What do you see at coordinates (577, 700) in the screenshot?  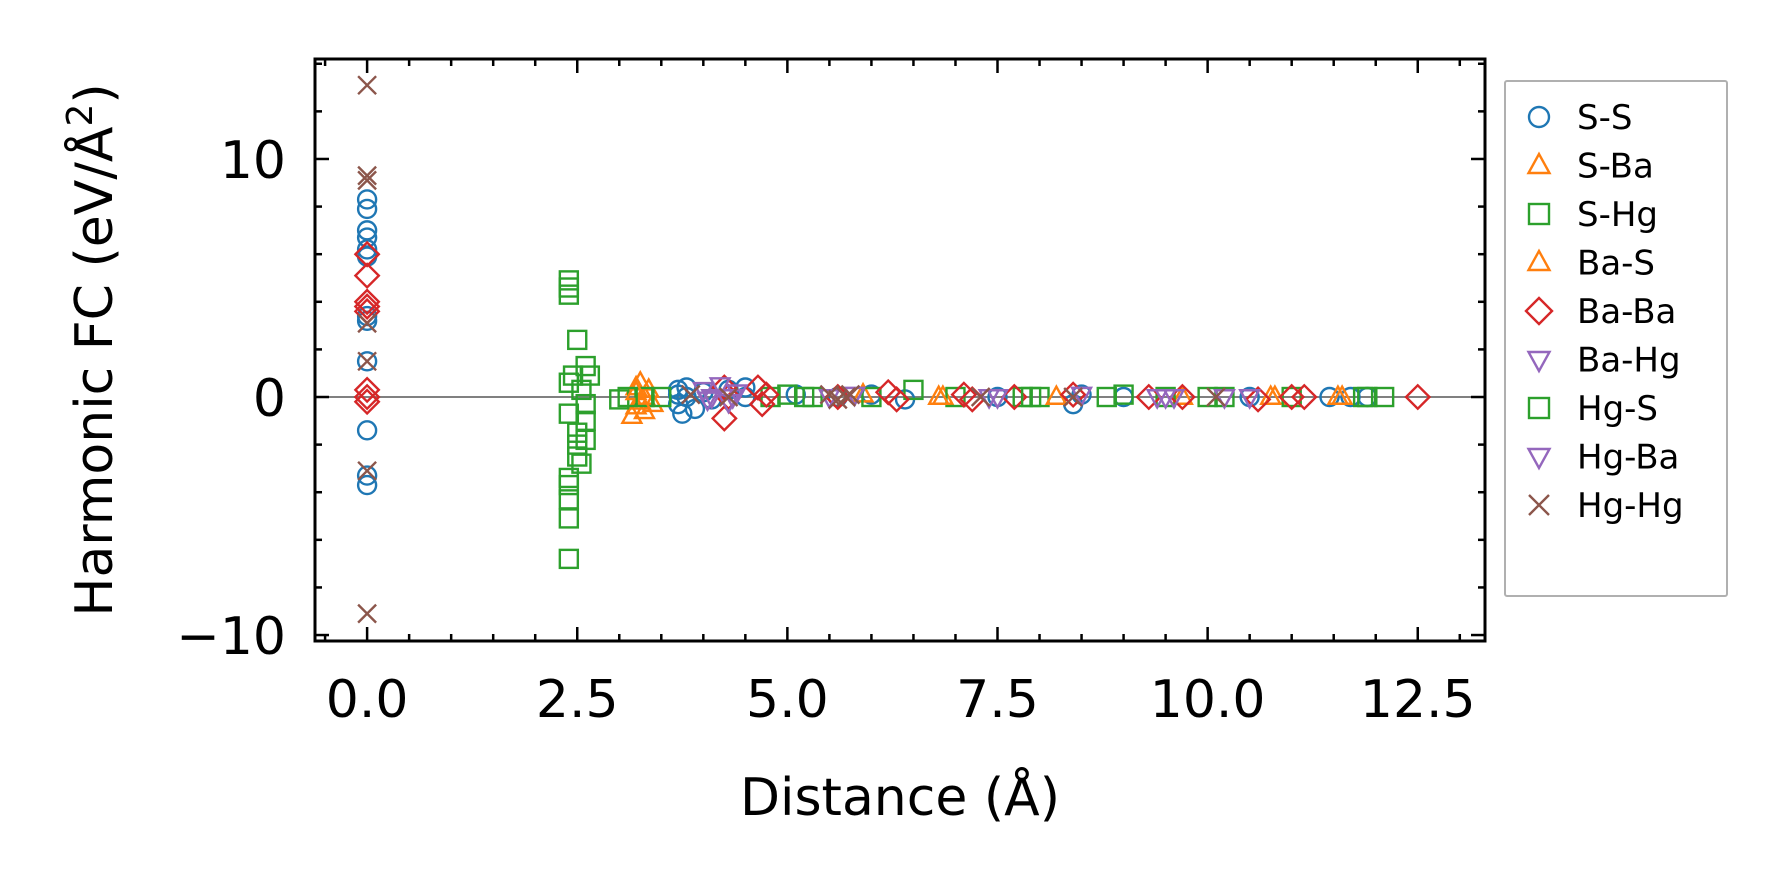 I see `x-tick-label: 2.5` at bounding box center [577, 700].